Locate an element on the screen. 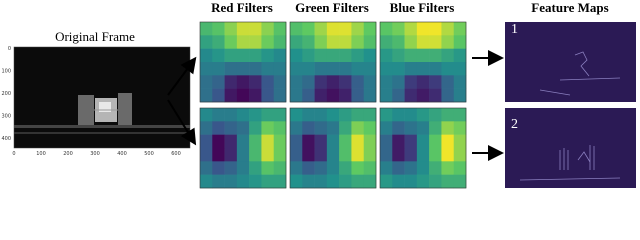 The height and width of the screenshot is (240, 640). feature-map-label: 2 is located at coordinates (514, 124).